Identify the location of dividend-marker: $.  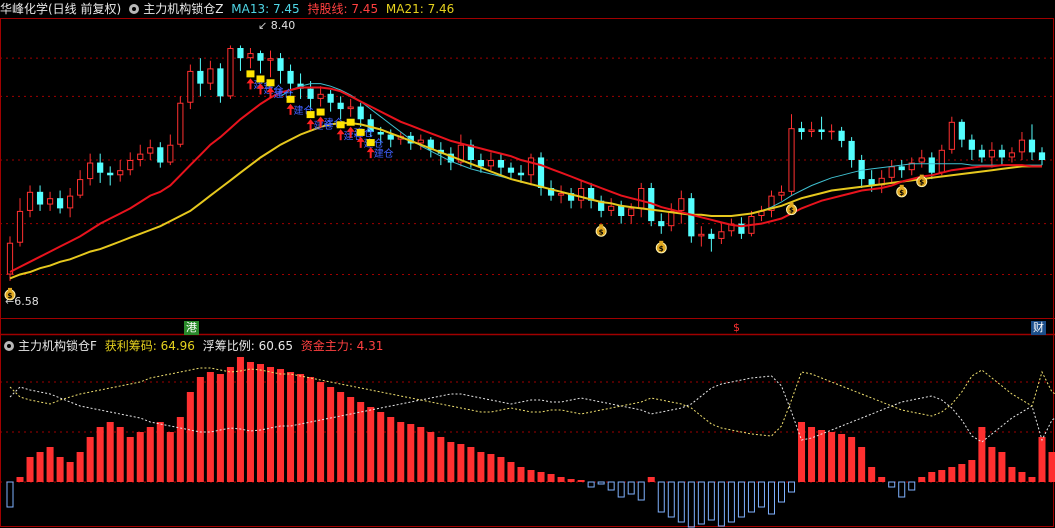
(736, 327).